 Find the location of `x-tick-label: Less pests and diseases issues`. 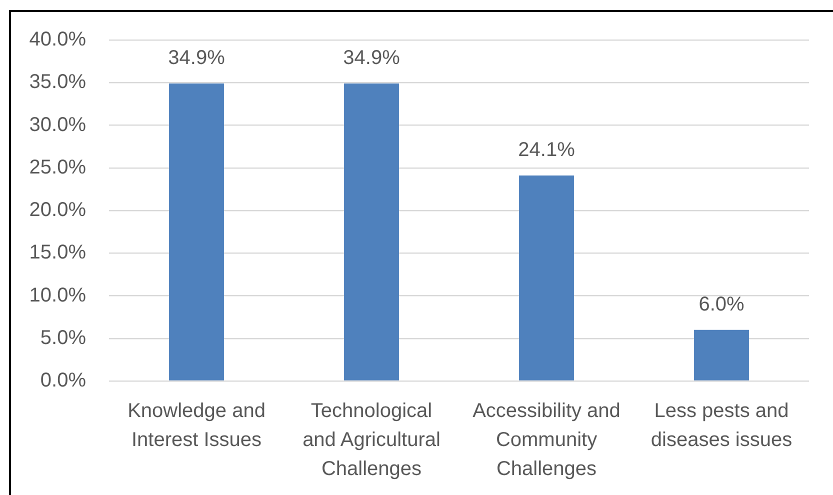

x-tick-label: Less pests and diseases issues is located at coordinates (721, 426).